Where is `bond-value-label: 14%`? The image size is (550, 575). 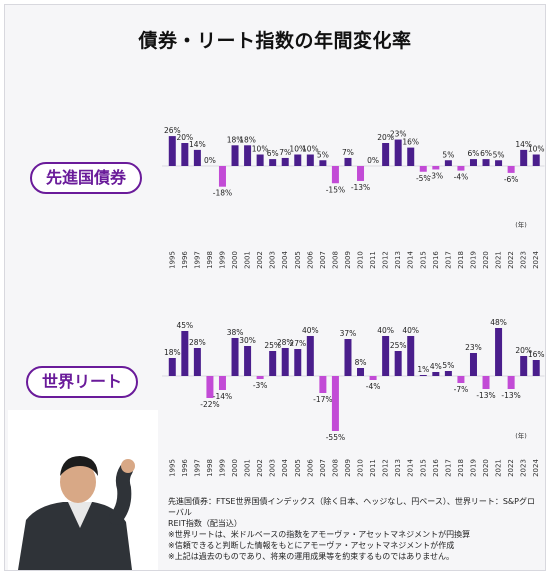 bond-value-label: 14% is located at coordinates (197, 144).